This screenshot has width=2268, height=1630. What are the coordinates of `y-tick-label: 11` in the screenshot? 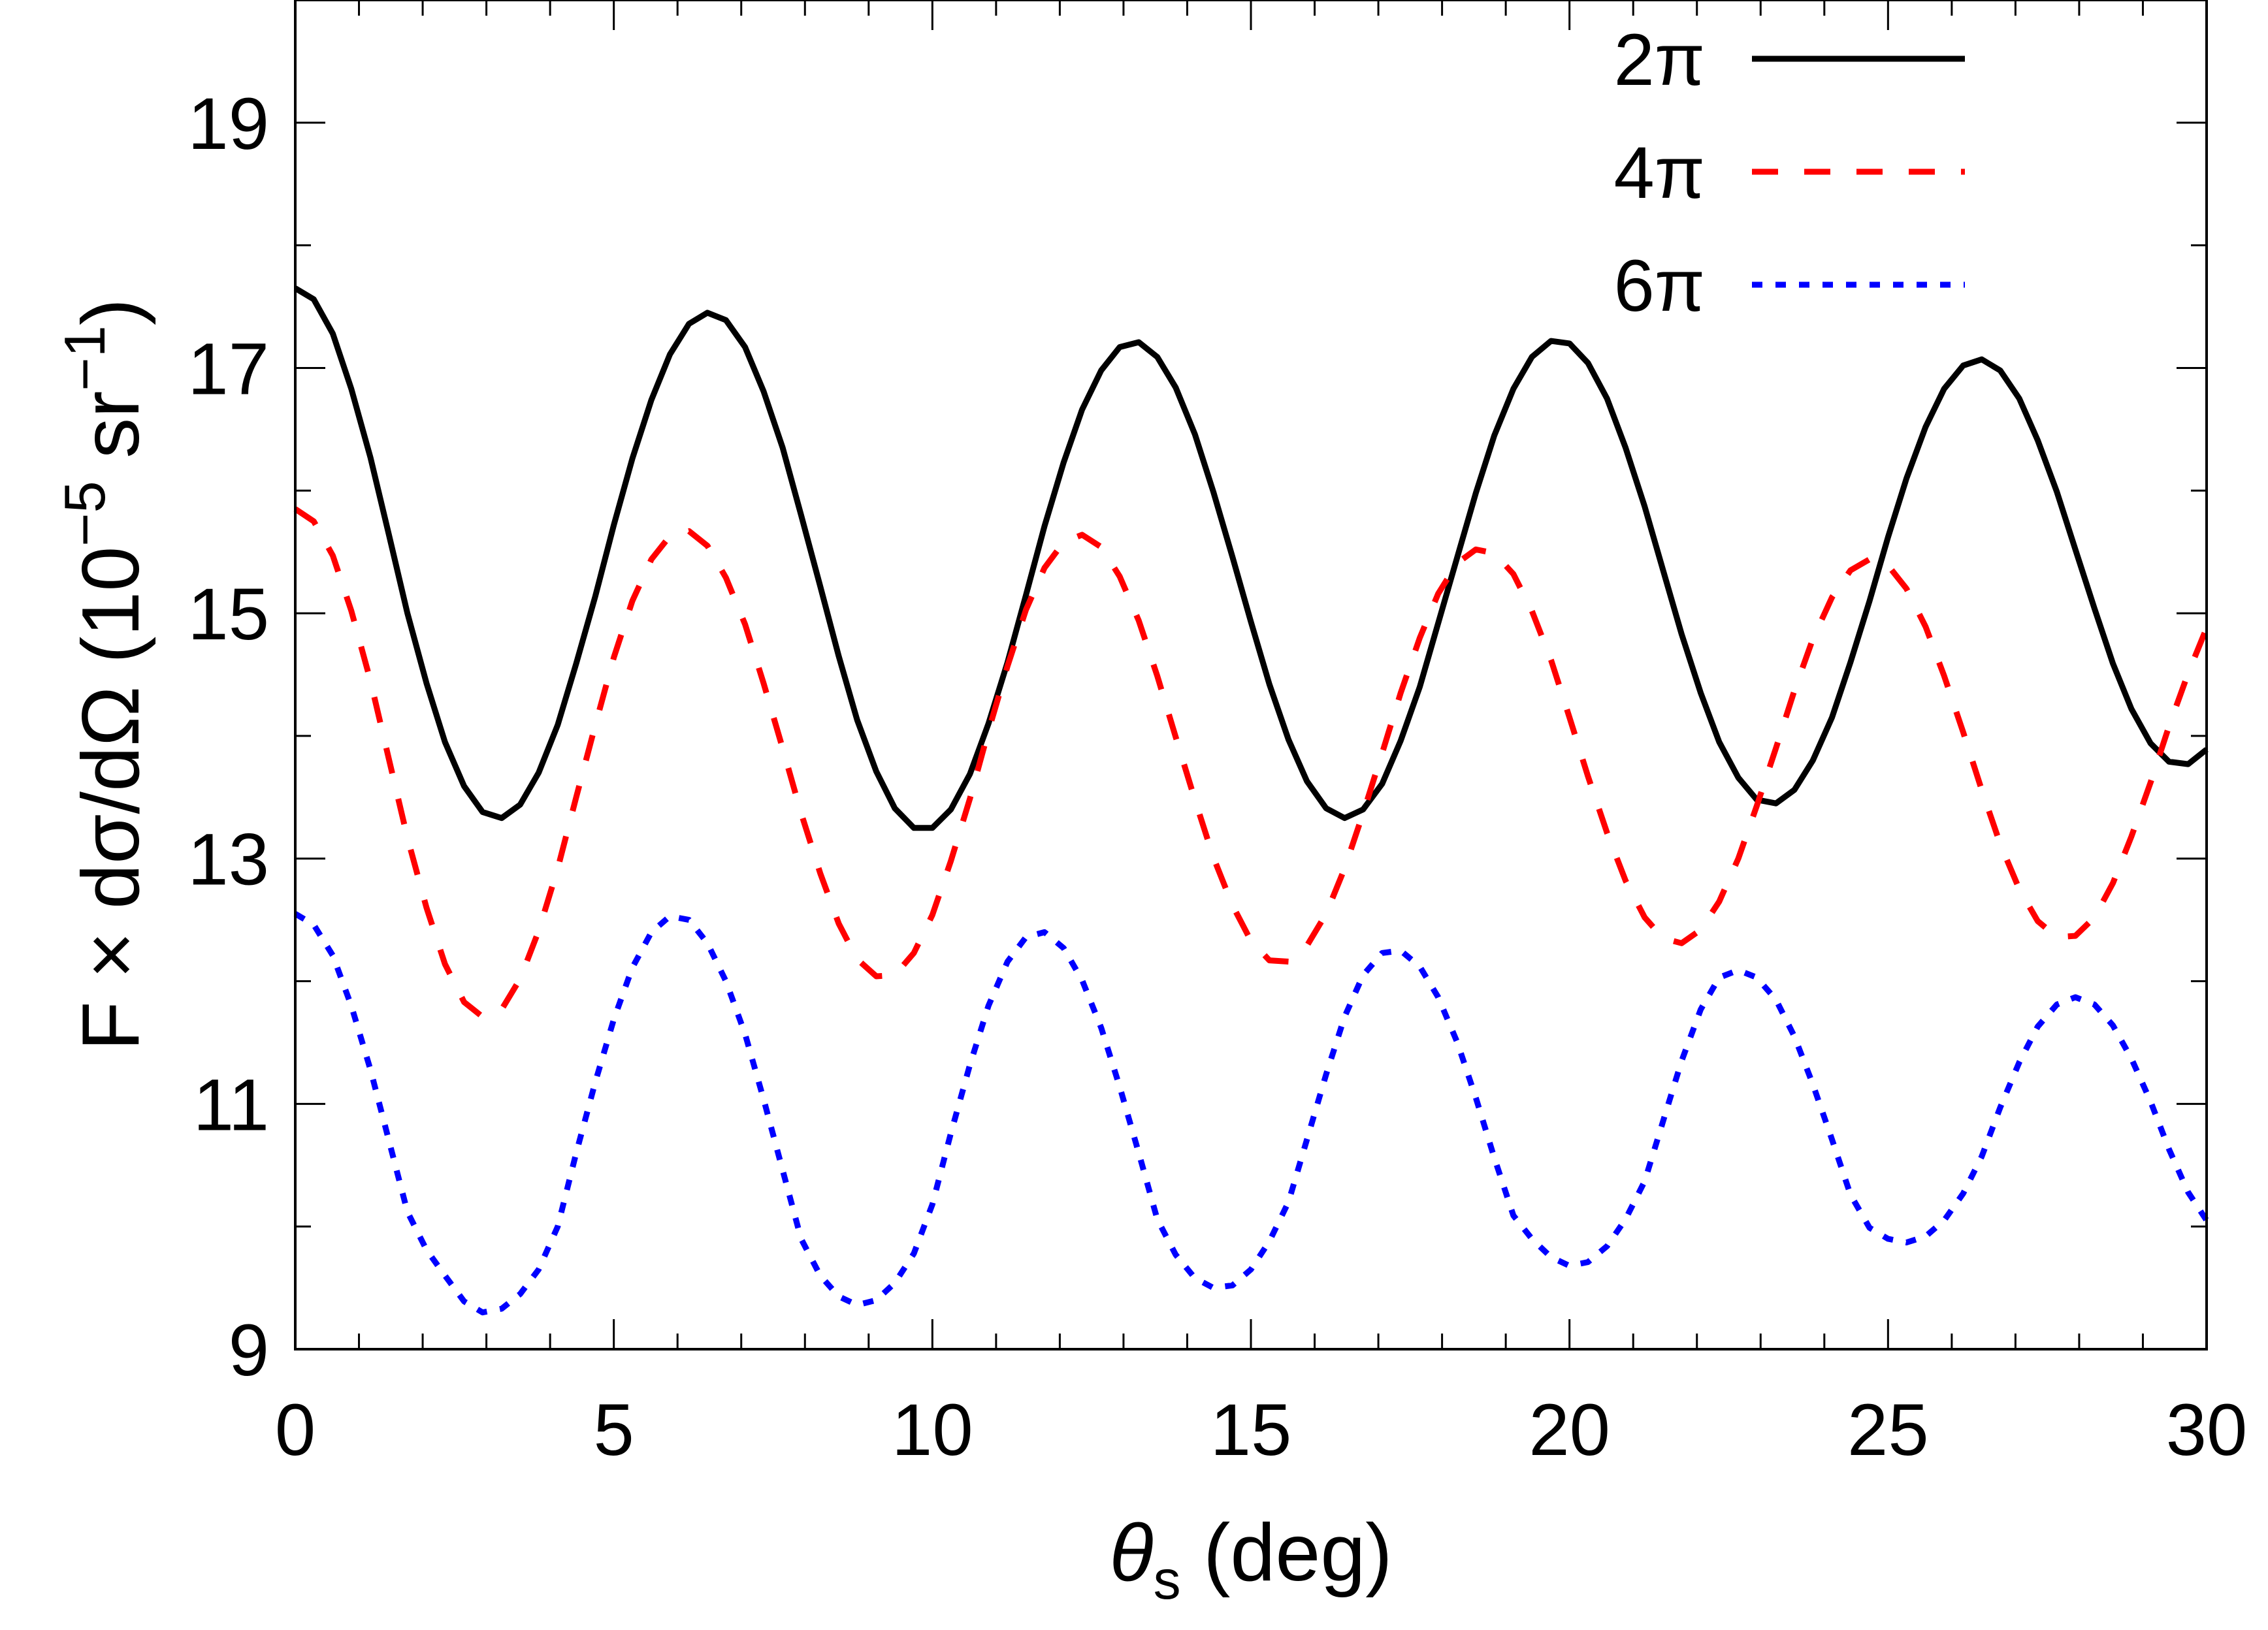 It's located at (231, 1104).